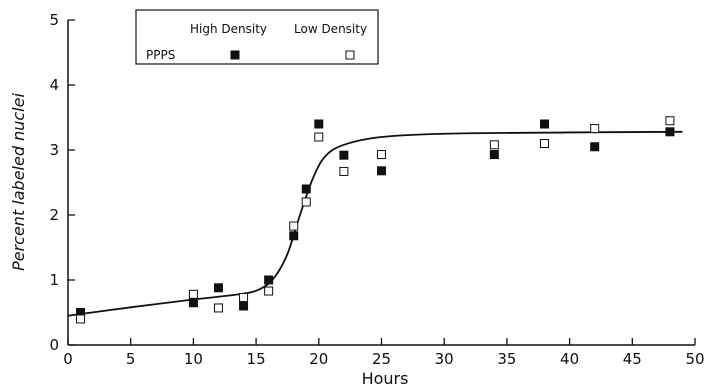 Image resolution: width=710 pixels, height=388 pixels. Describe the element at coordinates (54, 20) in the screenshot. I see `y-tick-label-5: 5` at that location.